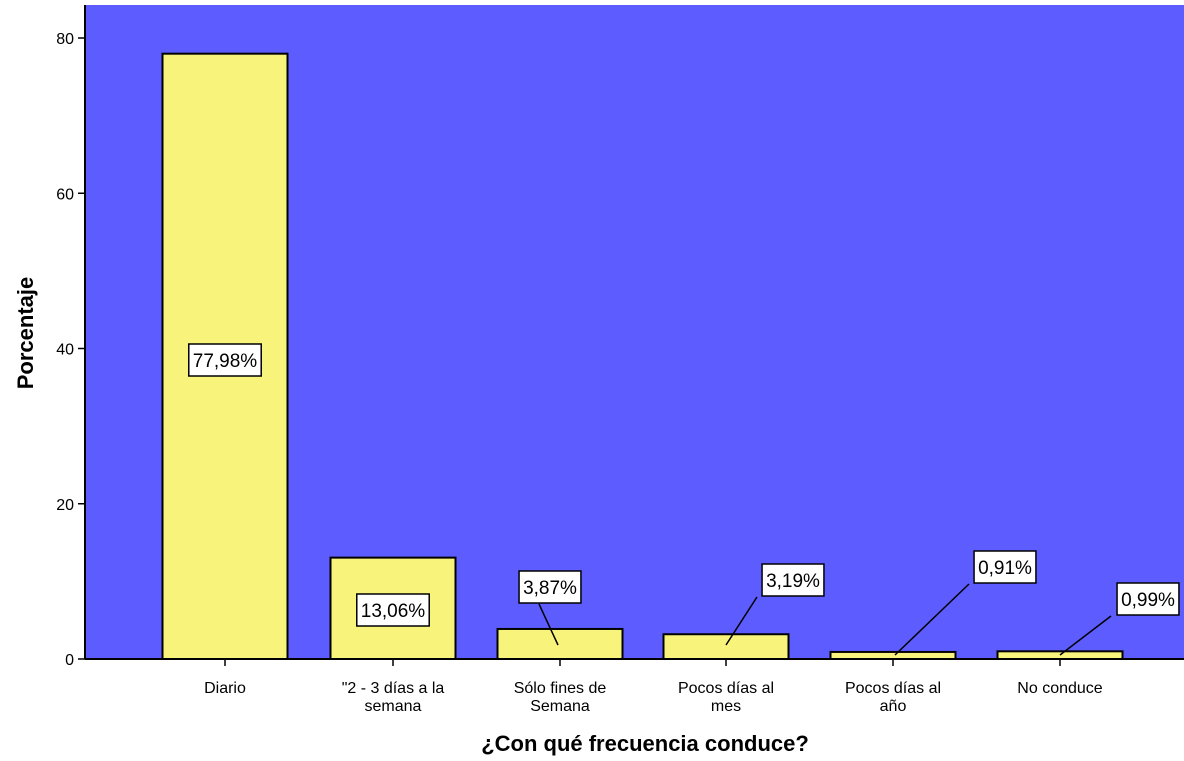 This screenshot has width=1184, height=761. I want to click on data-label-text: 0,99%, so click(1148, 600).